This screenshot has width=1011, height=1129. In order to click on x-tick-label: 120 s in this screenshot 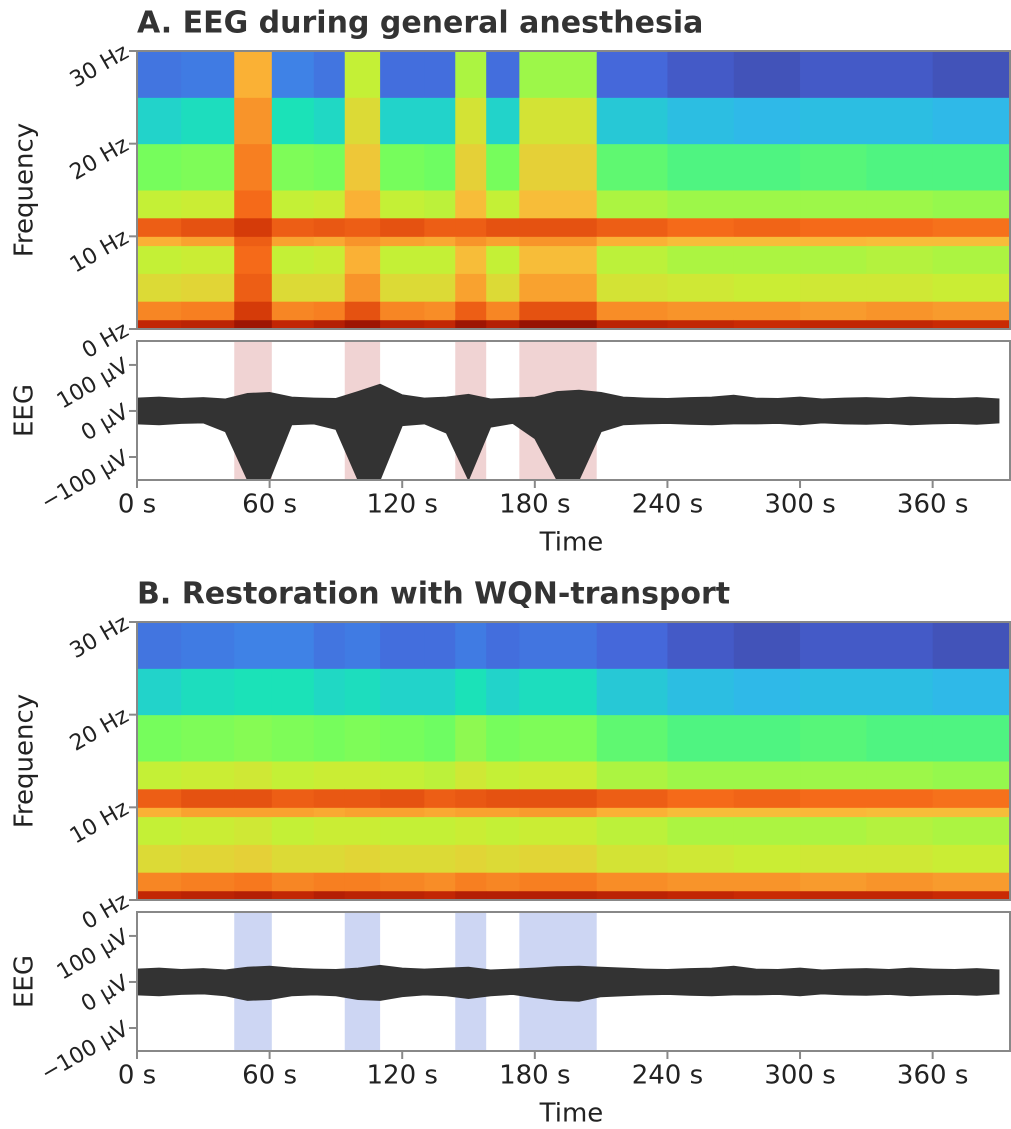, I will do `click(401, 1076)`.